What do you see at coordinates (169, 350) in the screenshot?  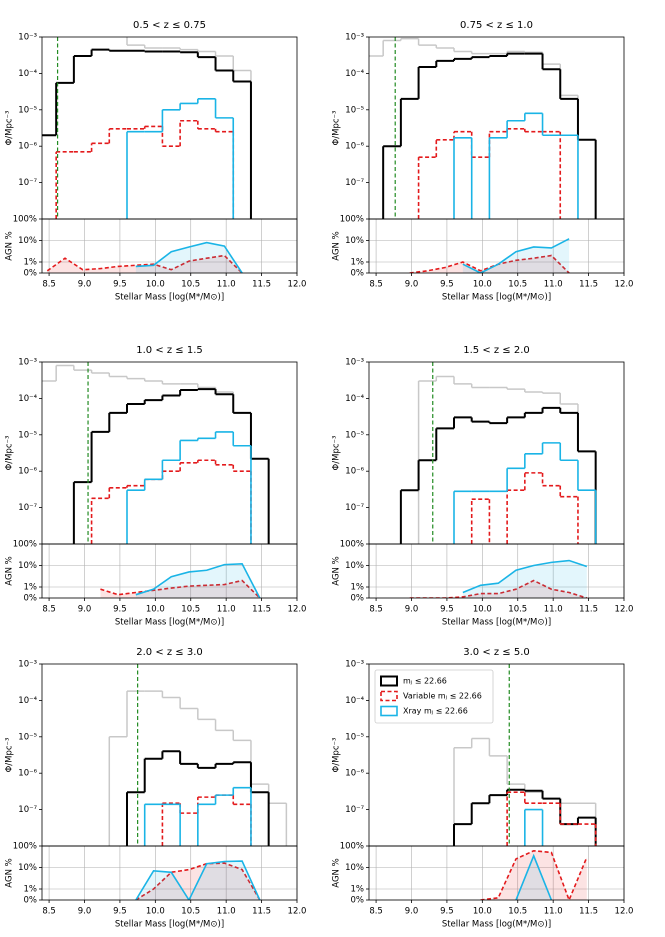 I see `panel-title: 1.0 < z ≤ 1.5` at bounding box center [169, 350].